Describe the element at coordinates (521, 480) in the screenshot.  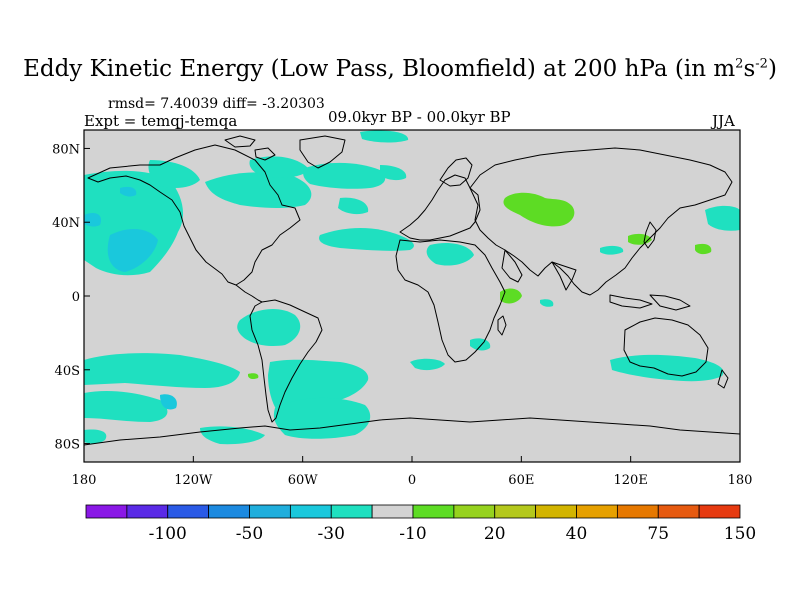
I see `x-tick-label: 60E` at that location.